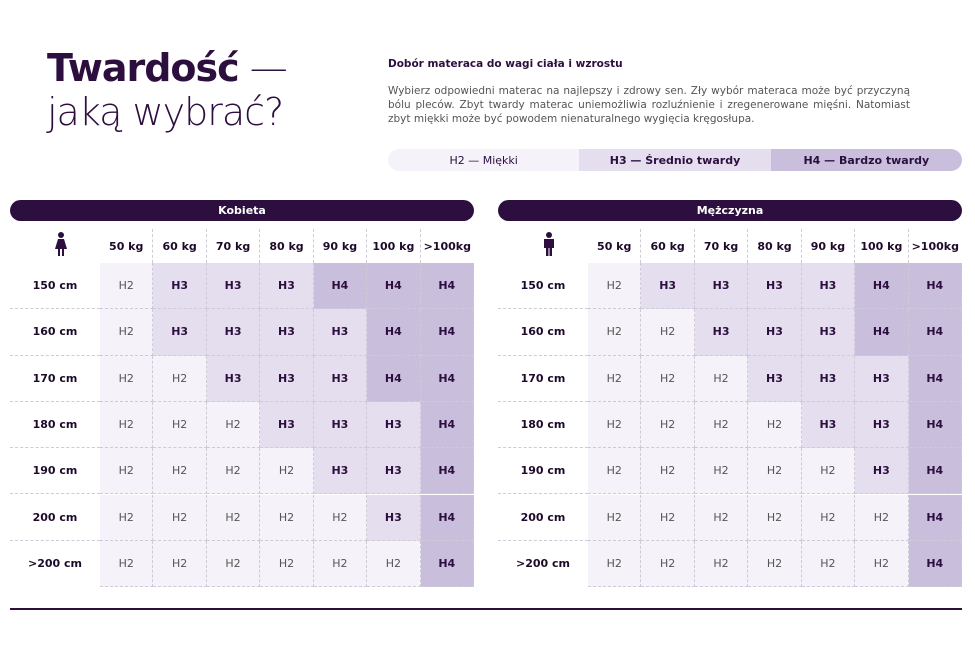  I want to click on legend-item: H2 — Miękki, so click(484, 160).